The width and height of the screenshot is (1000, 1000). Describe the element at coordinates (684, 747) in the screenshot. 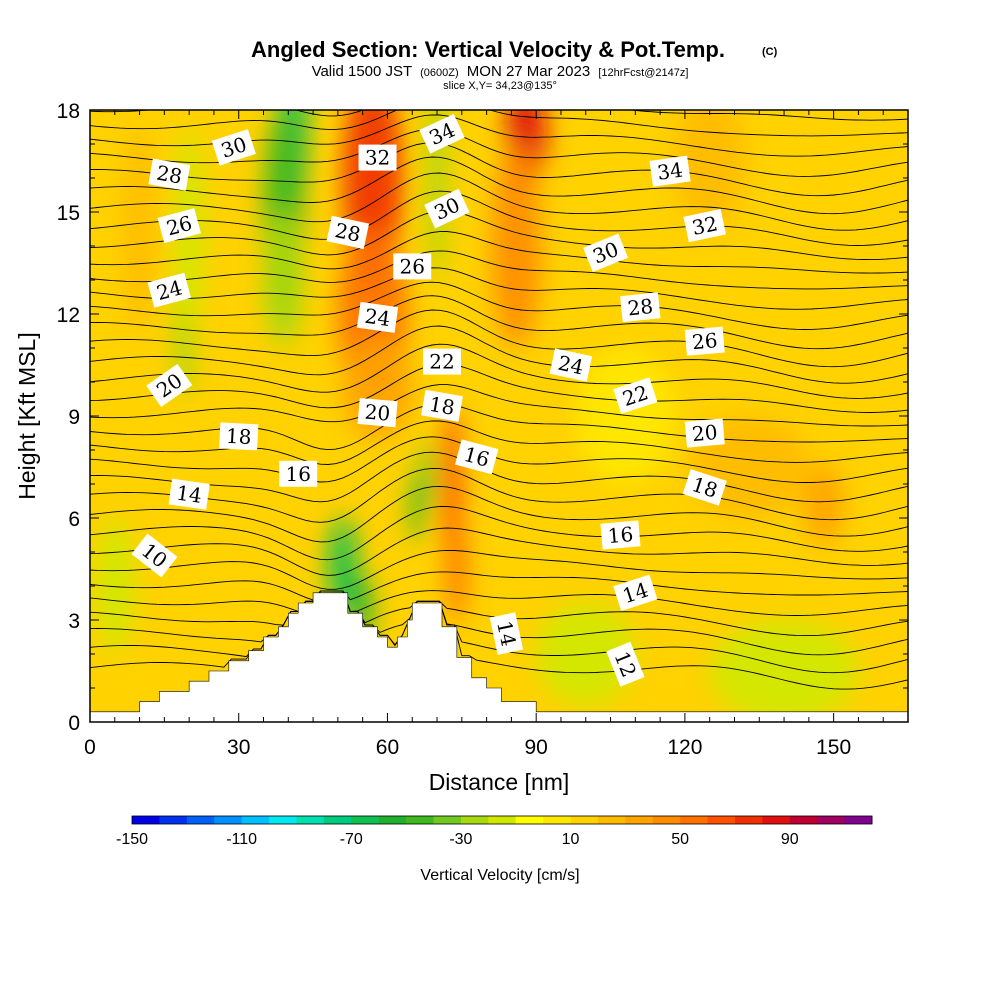

I see `x-tick-label: 120` at that location.